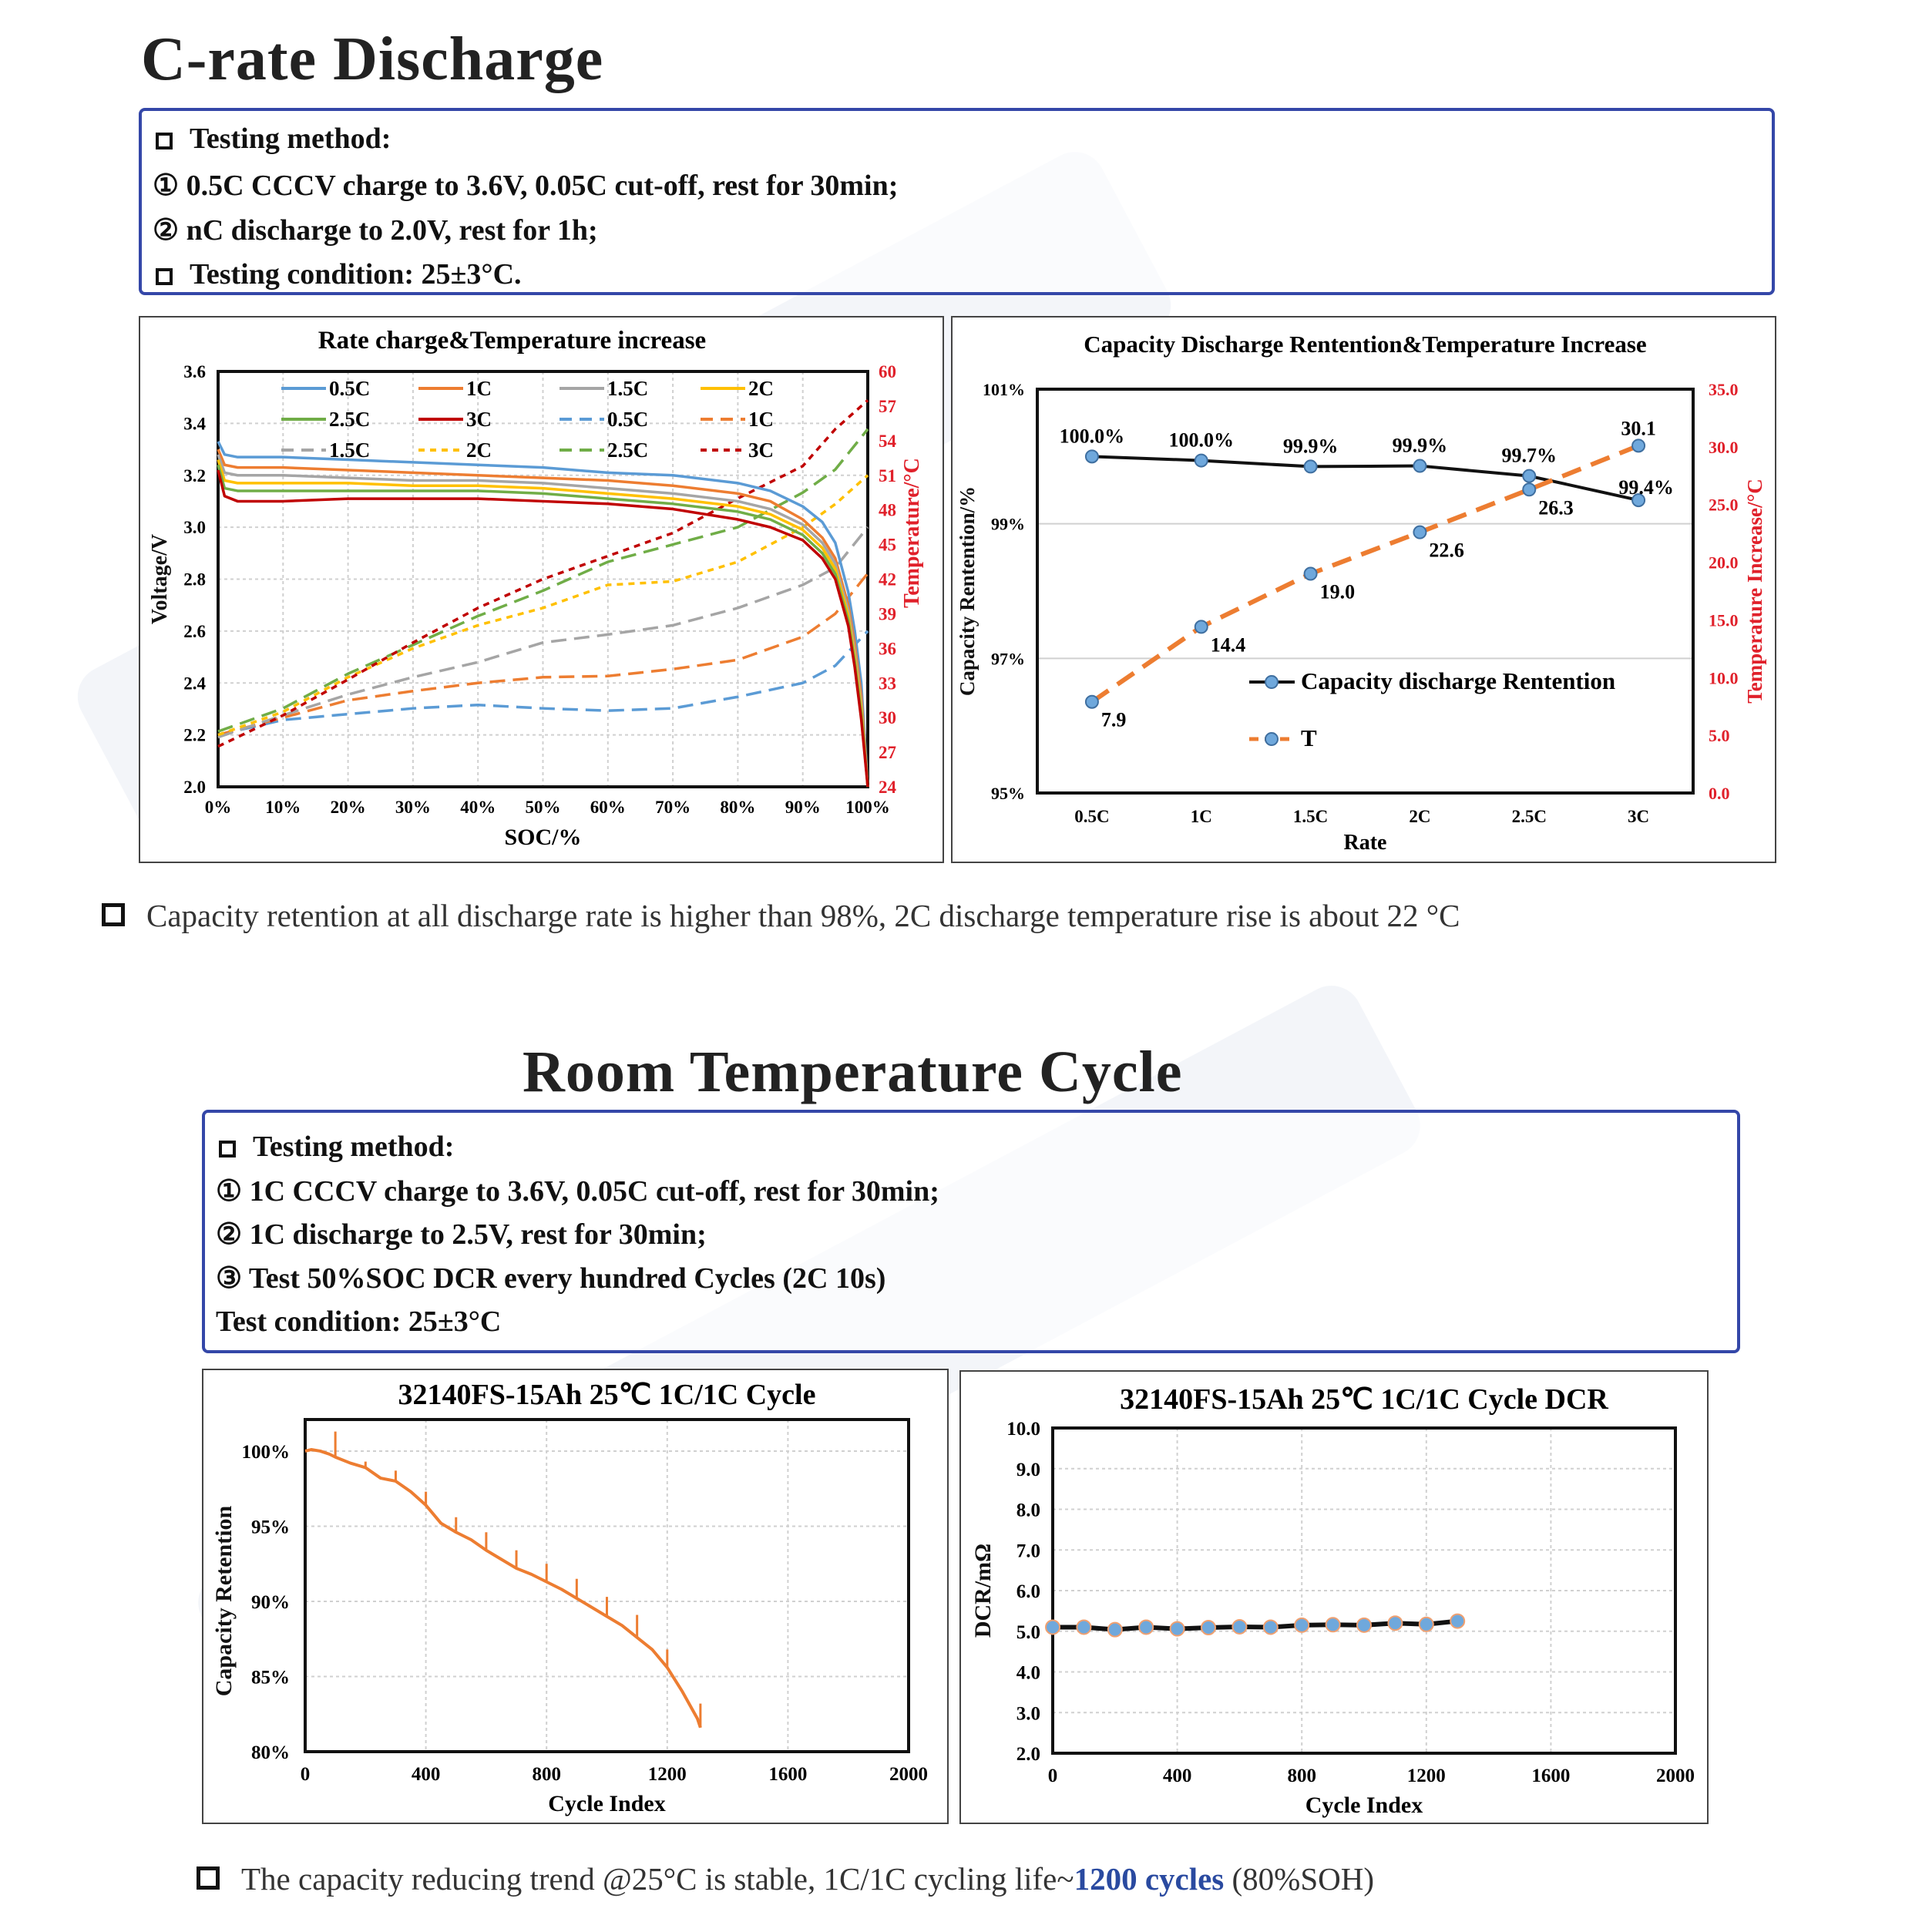 This screenshot has width=1912, height=1932. Describe the element at coordinates (803, 807) in the screenshot. I see `x-tick-label: 90%` at that location.